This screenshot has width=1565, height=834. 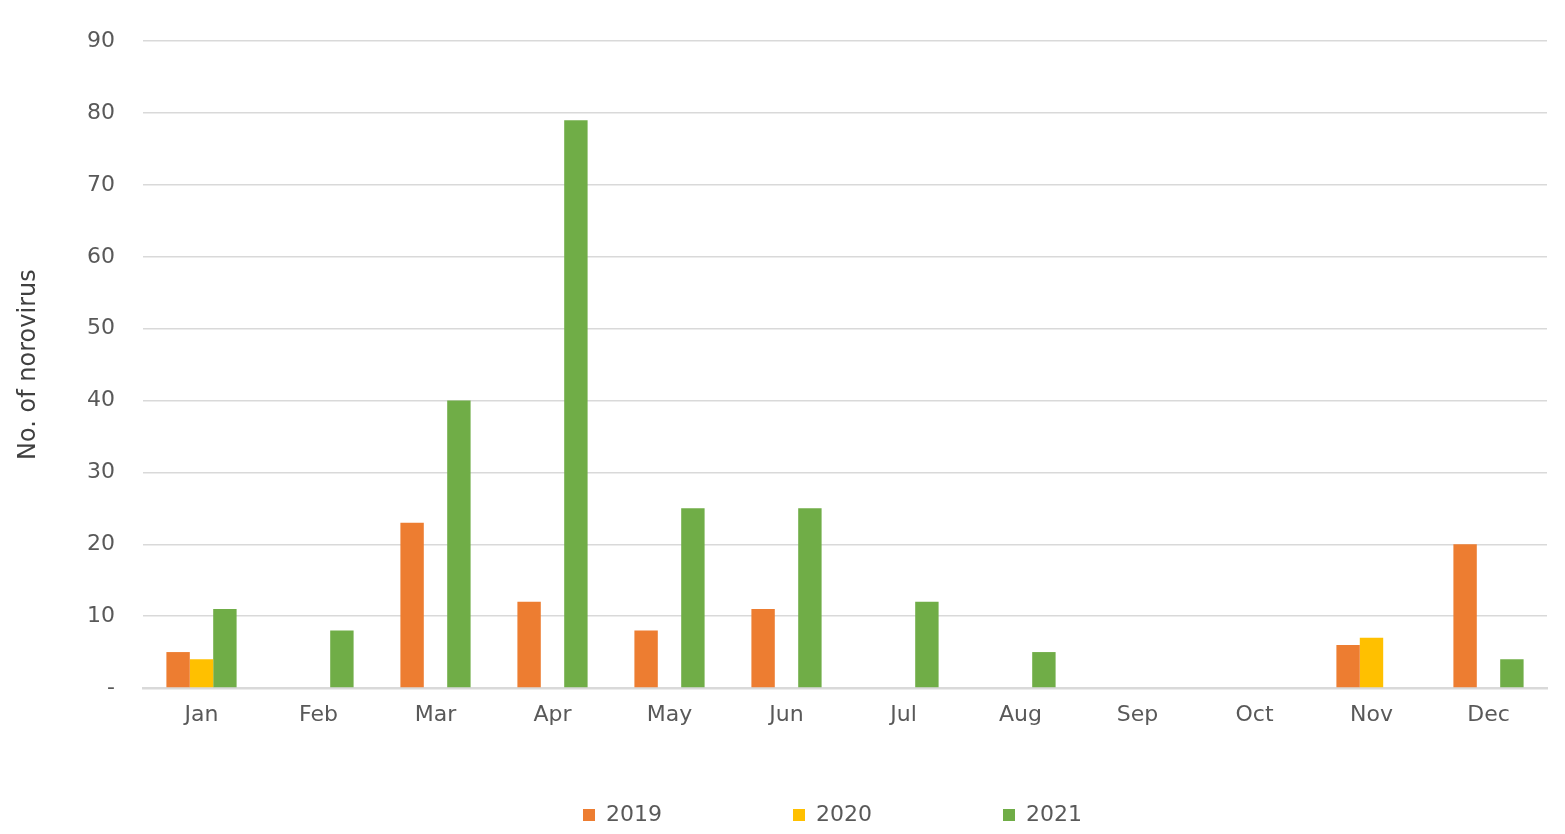 I want to click on x-tick-label: Nov, so click(x=1371, y=713).